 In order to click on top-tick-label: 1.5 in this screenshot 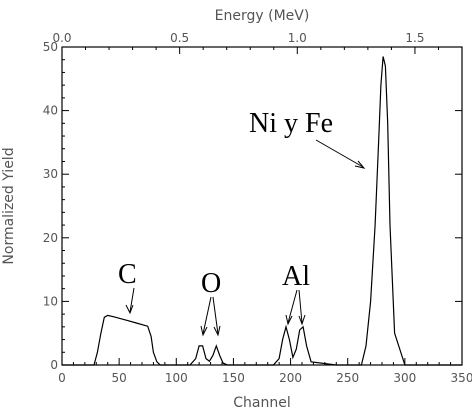, I will do `click(414, 38)`.